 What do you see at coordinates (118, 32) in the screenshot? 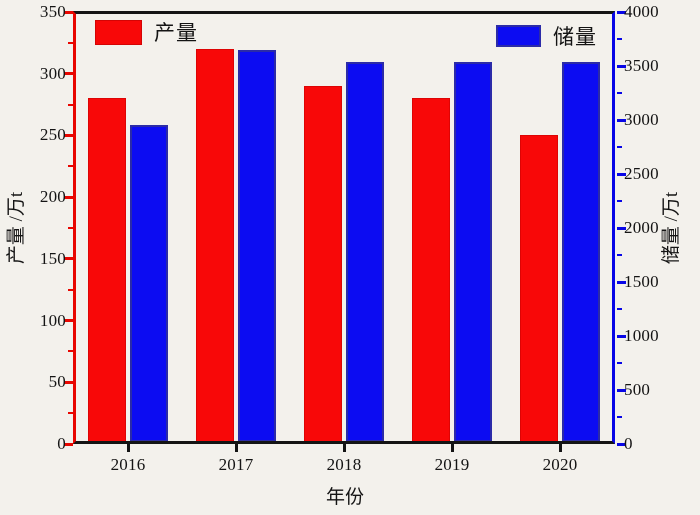
I see `legend-swatch-production` at bounding box center [118, 32].